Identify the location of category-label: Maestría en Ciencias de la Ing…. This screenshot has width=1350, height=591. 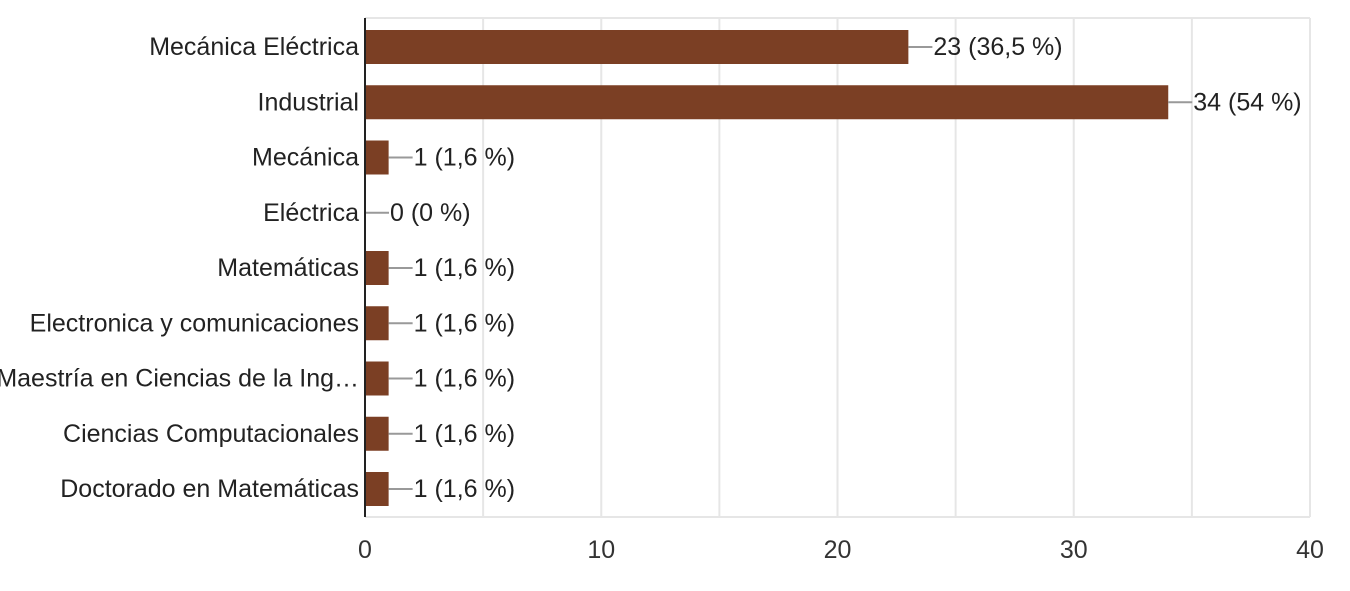
(179, 379).